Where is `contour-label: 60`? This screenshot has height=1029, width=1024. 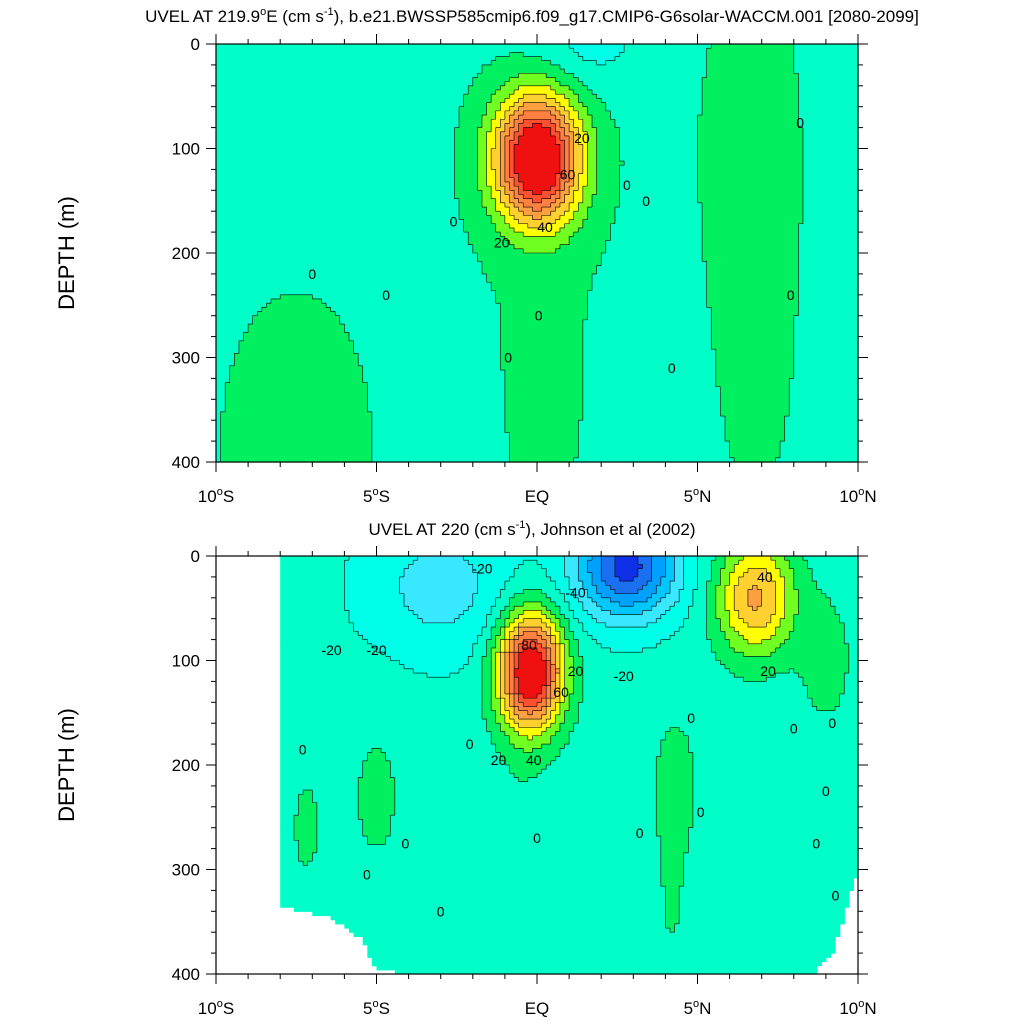
contour-label: 60 is located at coordinates (568, 175).